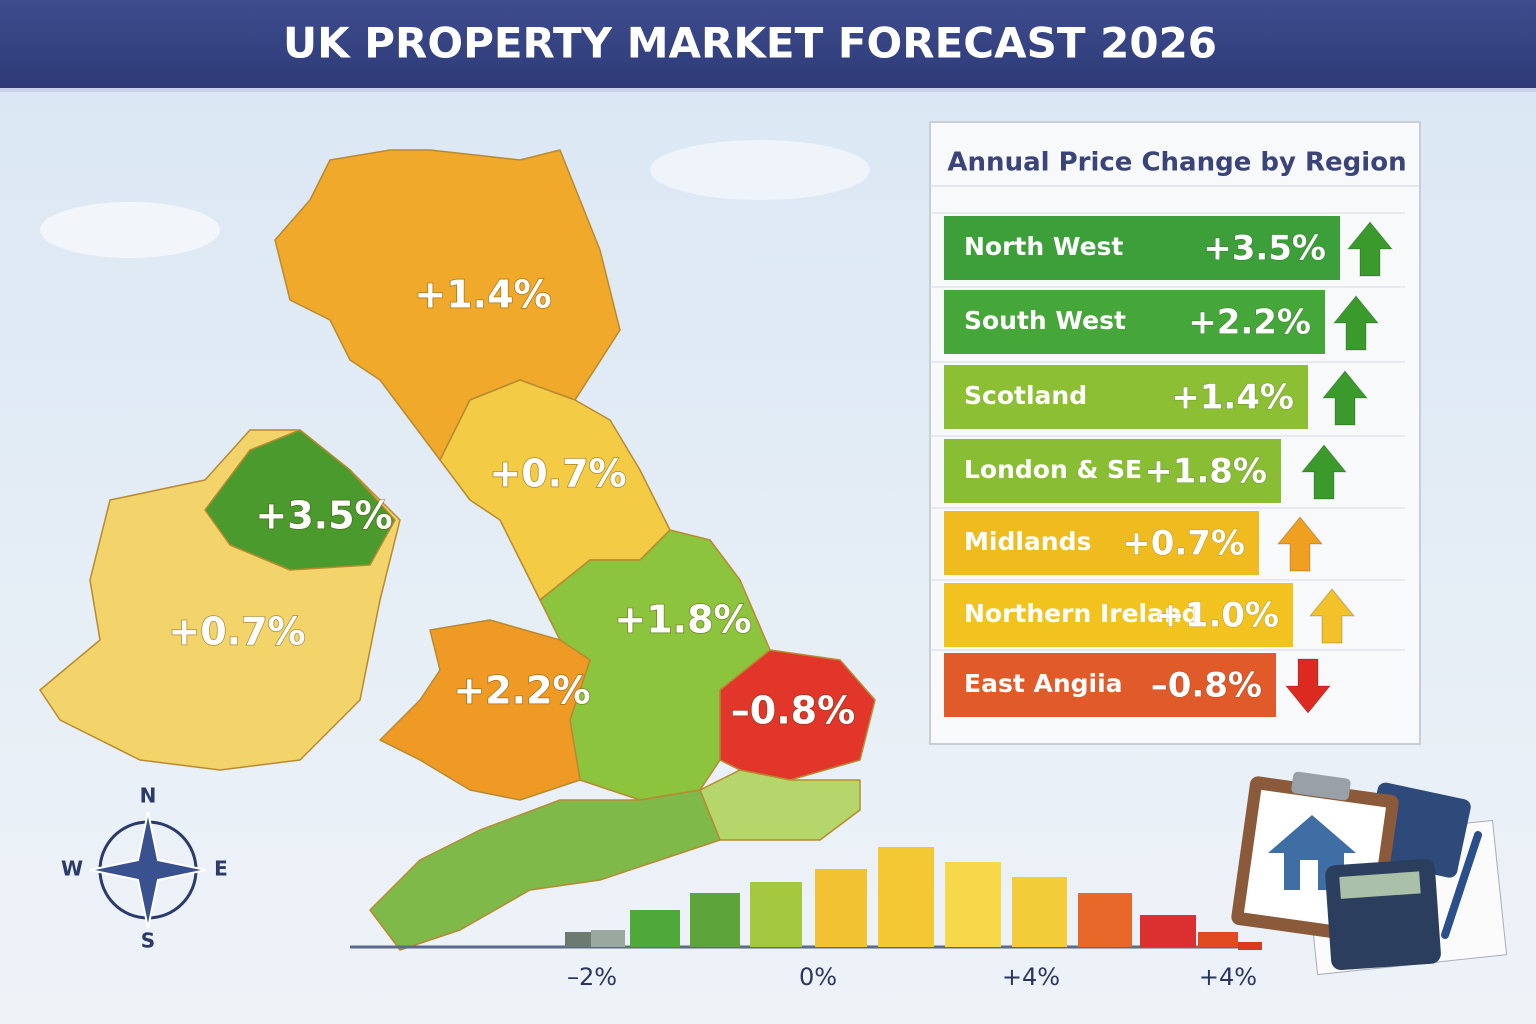 Image resolution: width=1536 pixels, height=1024 pixels. Describe the element at coordinates (1176, 163) in the screenshot. I see `panel-title: Annual Price Change by Region` at that location.